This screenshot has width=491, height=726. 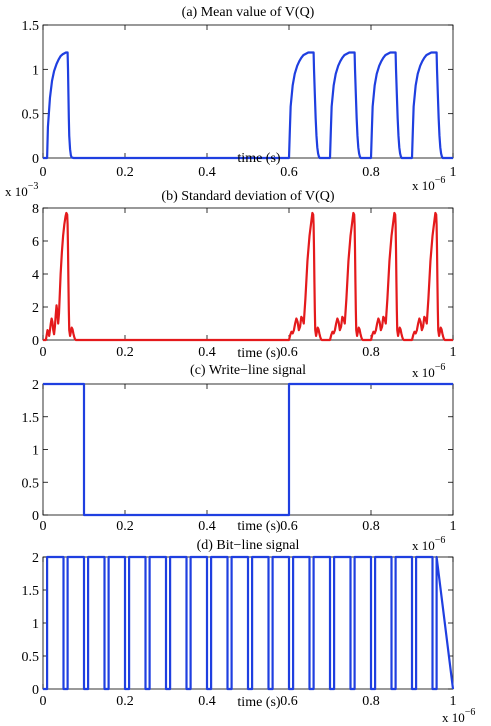 I want to click on x-multiplier-d: x 10−6, so click(x=458, y=716).